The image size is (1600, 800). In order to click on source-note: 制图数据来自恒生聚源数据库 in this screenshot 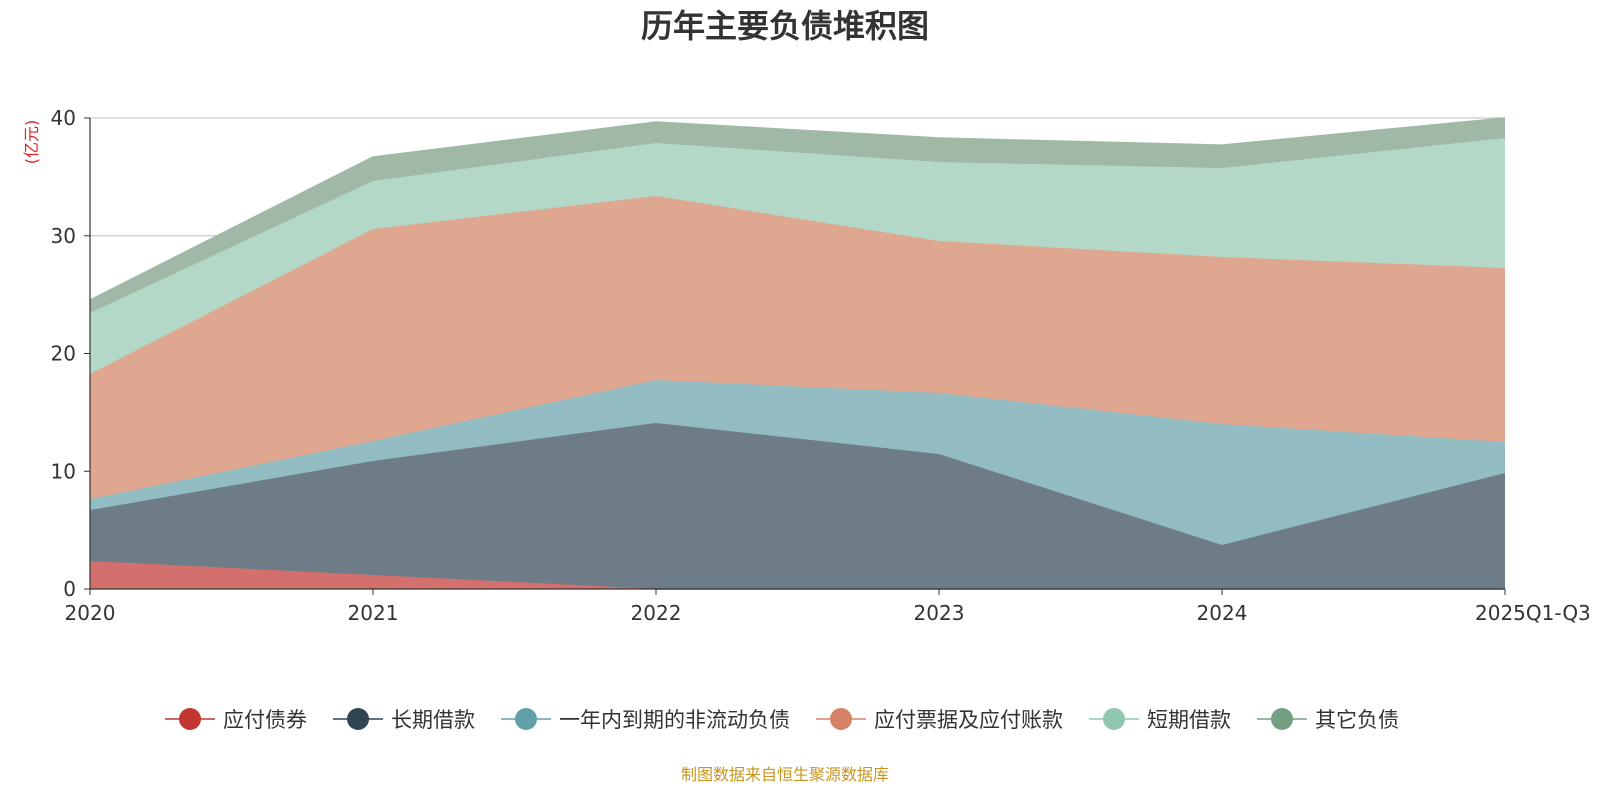, I will do `click(785, 774)`.